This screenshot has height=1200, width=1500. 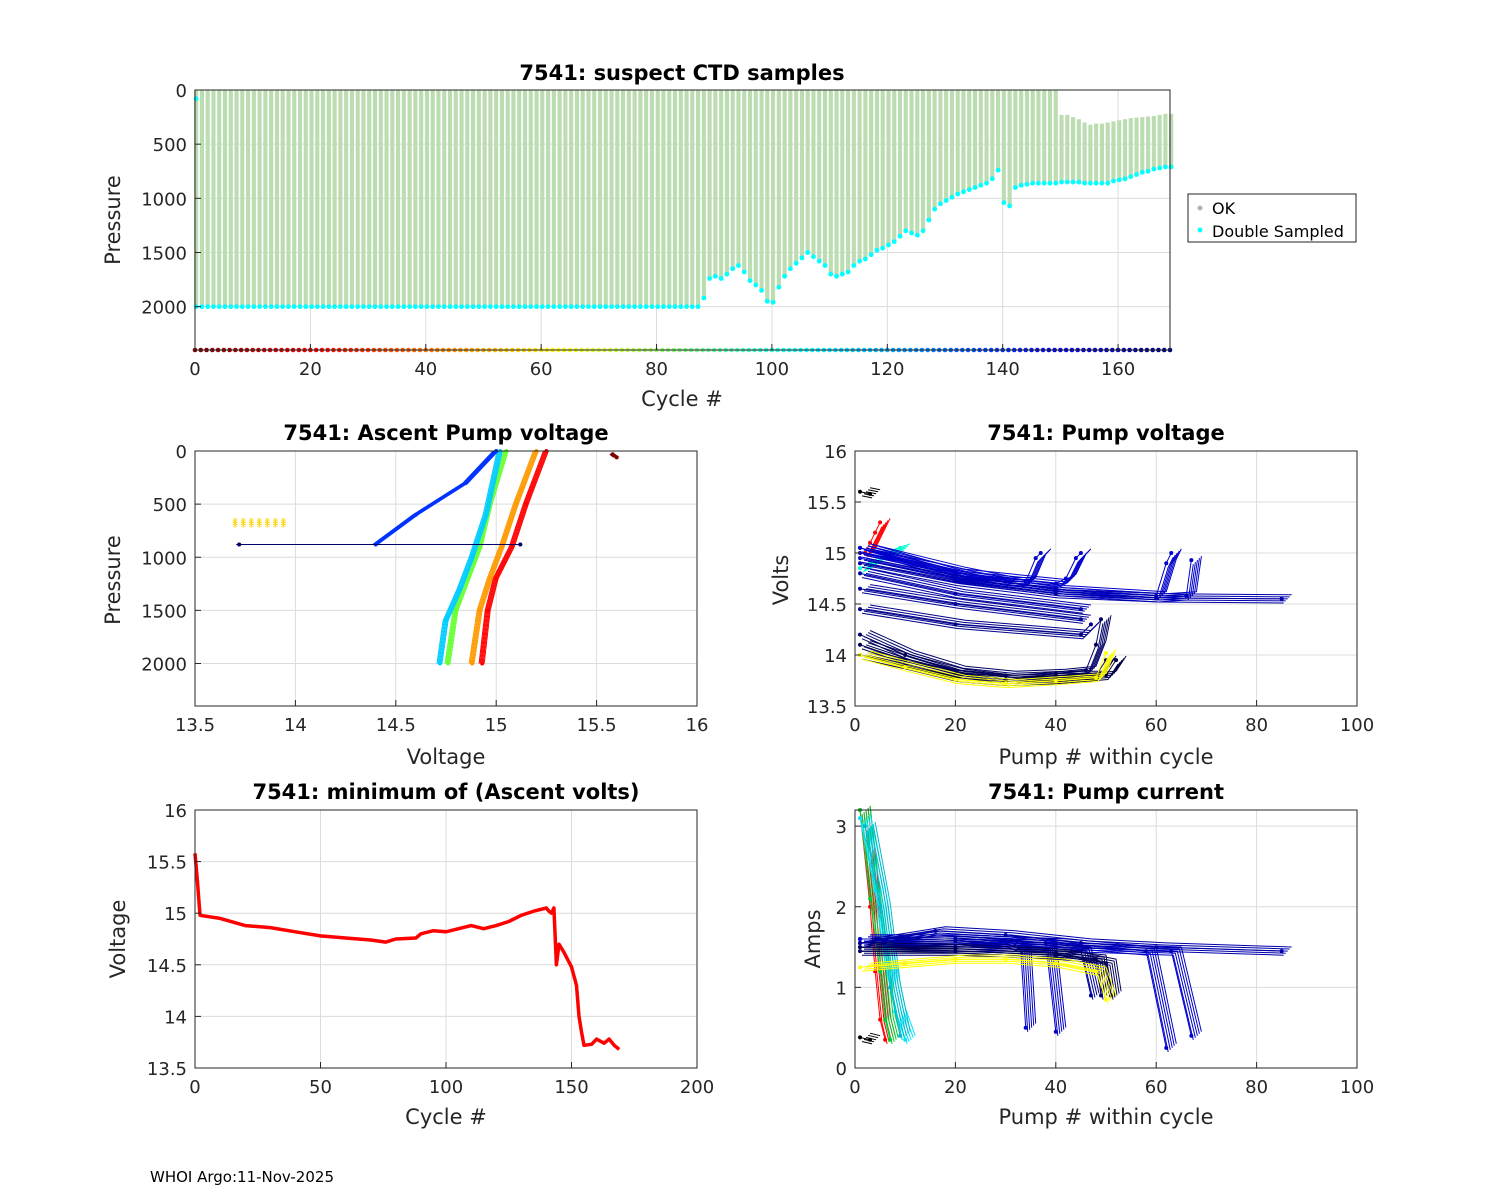 I want to click on y-tick-label: 15.5, so click(x=167, y=863).